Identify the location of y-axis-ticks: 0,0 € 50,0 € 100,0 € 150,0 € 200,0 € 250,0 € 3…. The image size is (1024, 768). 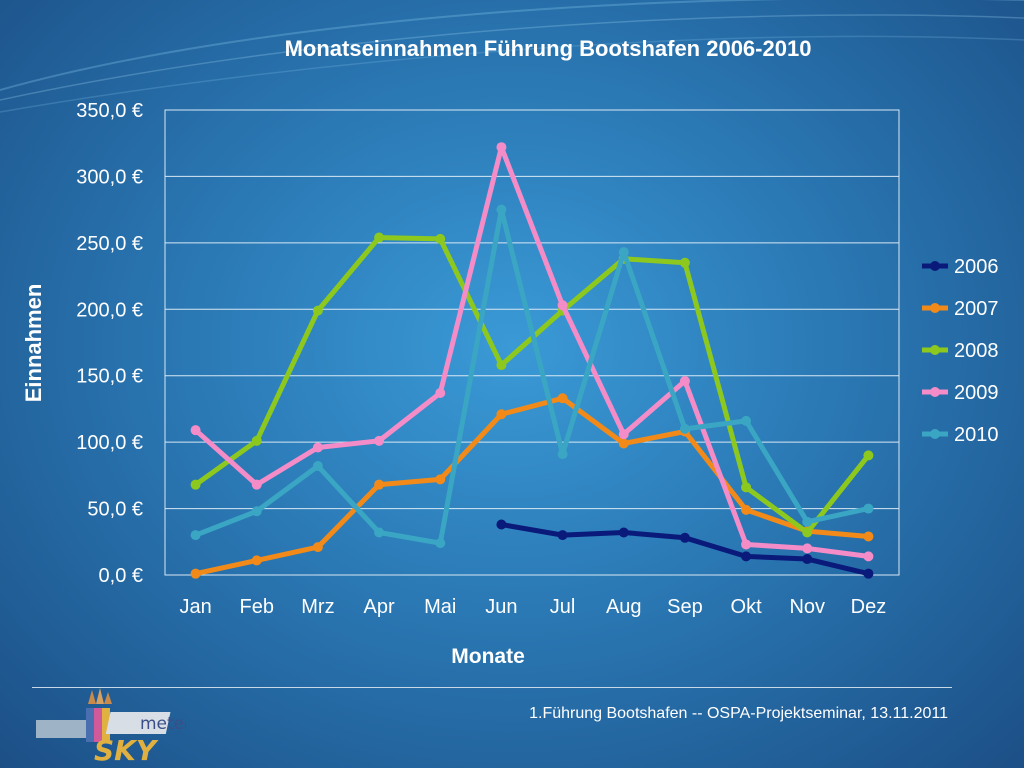
(109, 343).